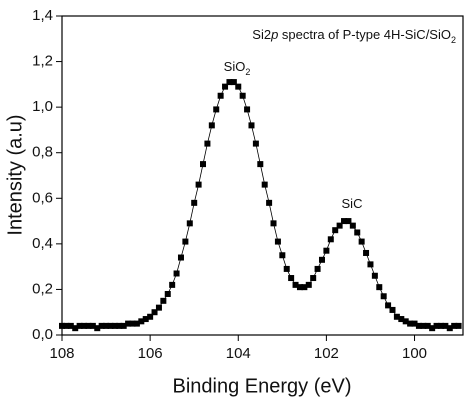 The image size is (474, 410). I want to click on annotation: SiC, so click(352, 203).